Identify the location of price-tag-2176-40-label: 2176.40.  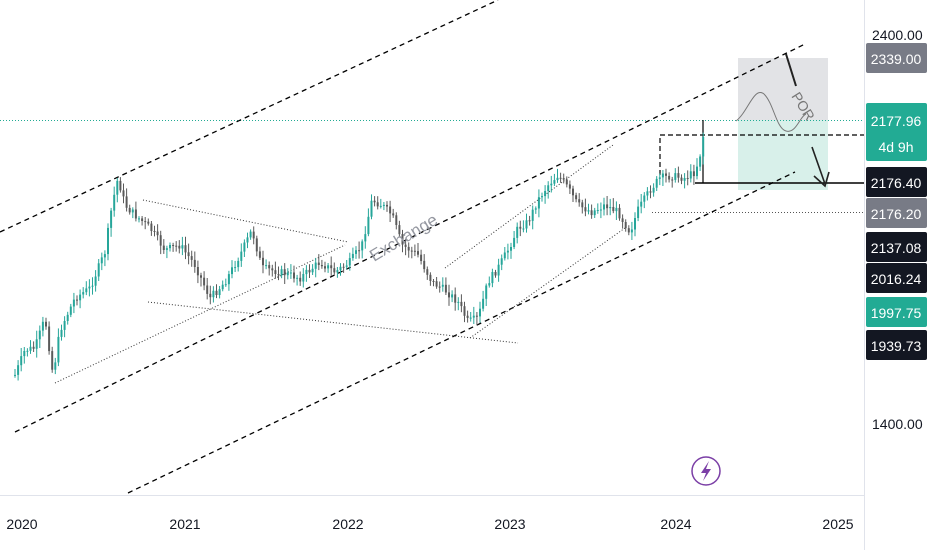
(896, 183).